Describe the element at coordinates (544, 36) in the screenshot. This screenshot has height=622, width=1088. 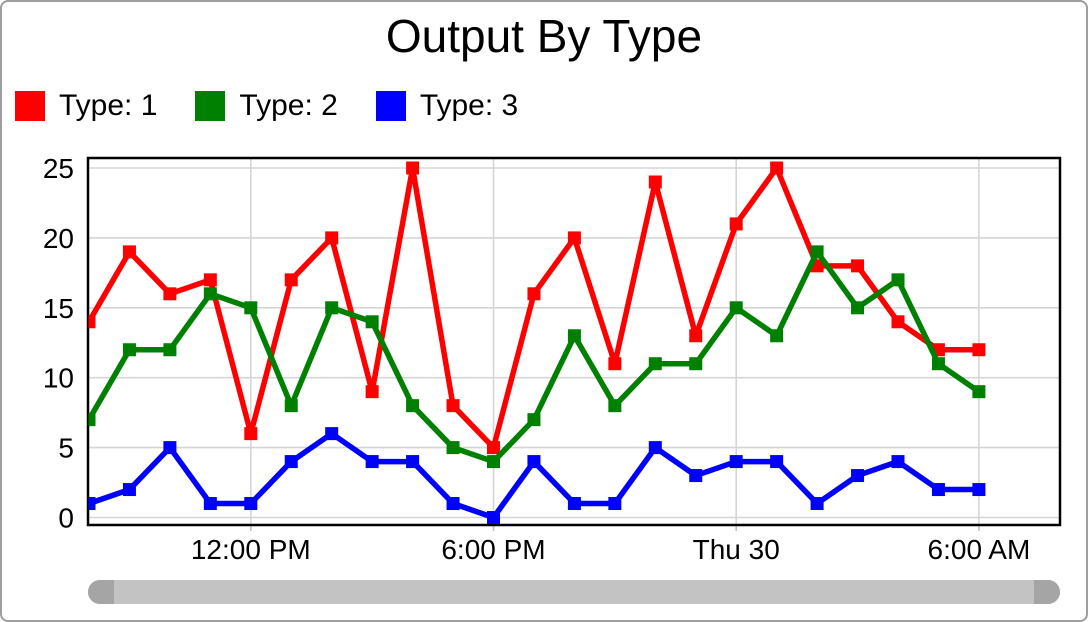
I see `chart-title: Output By Type` at that location.